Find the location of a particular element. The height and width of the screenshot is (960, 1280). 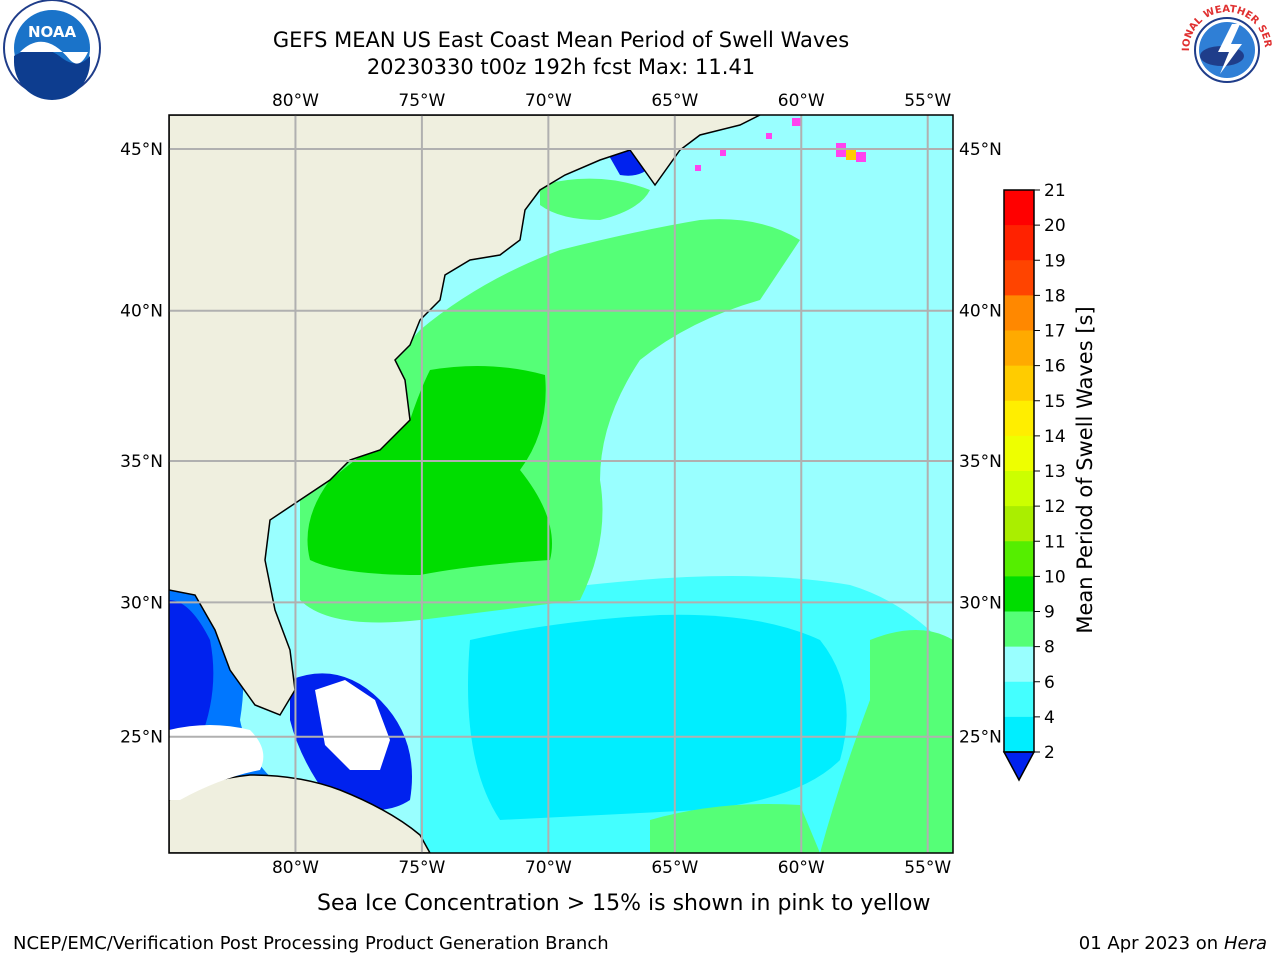

lat-tick-label-left: 25°N is located at coordinates (141, 738).